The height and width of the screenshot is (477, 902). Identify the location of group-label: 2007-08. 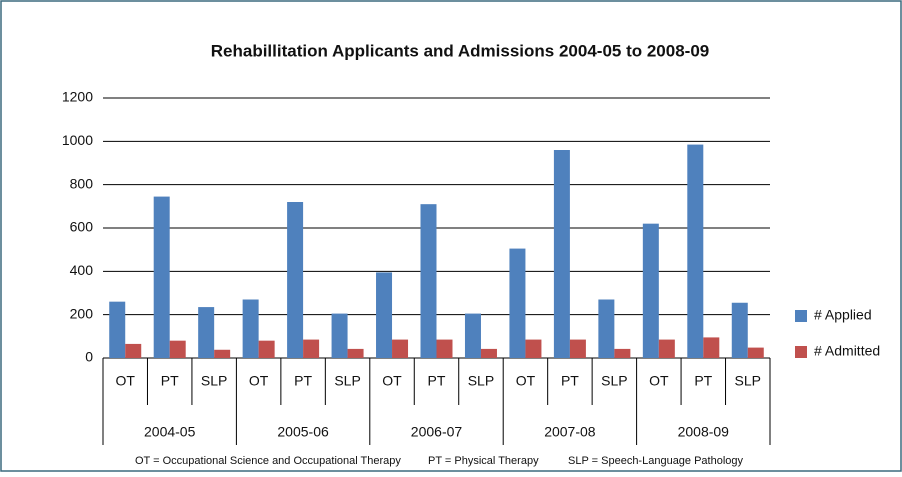
(570, 432).